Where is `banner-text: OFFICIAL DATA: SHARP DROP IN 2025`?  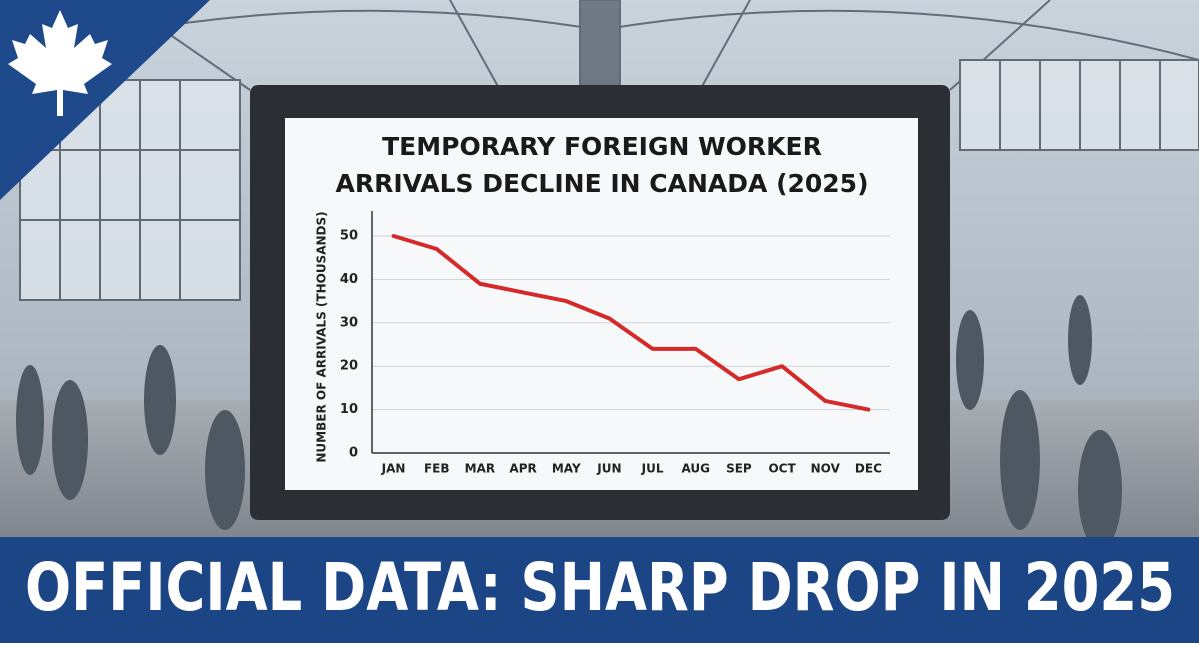
banner-text: OFFICIAL DATA: SHARP DROP IN 2025 is located at coordinates (600, 587).